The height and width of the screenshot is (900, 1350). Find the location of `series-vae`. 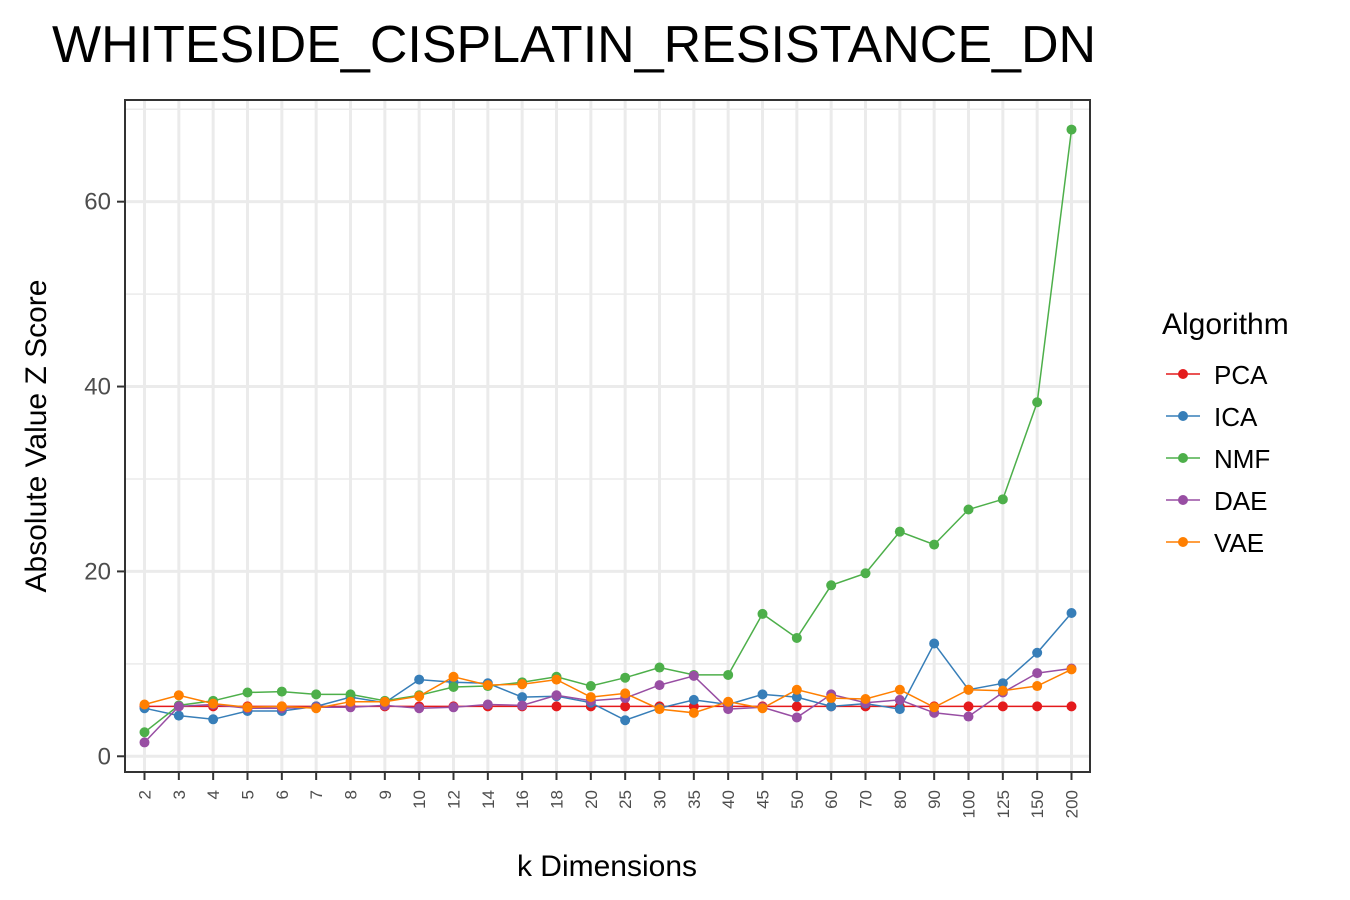

series-vae is located at coordinates (608, 691).